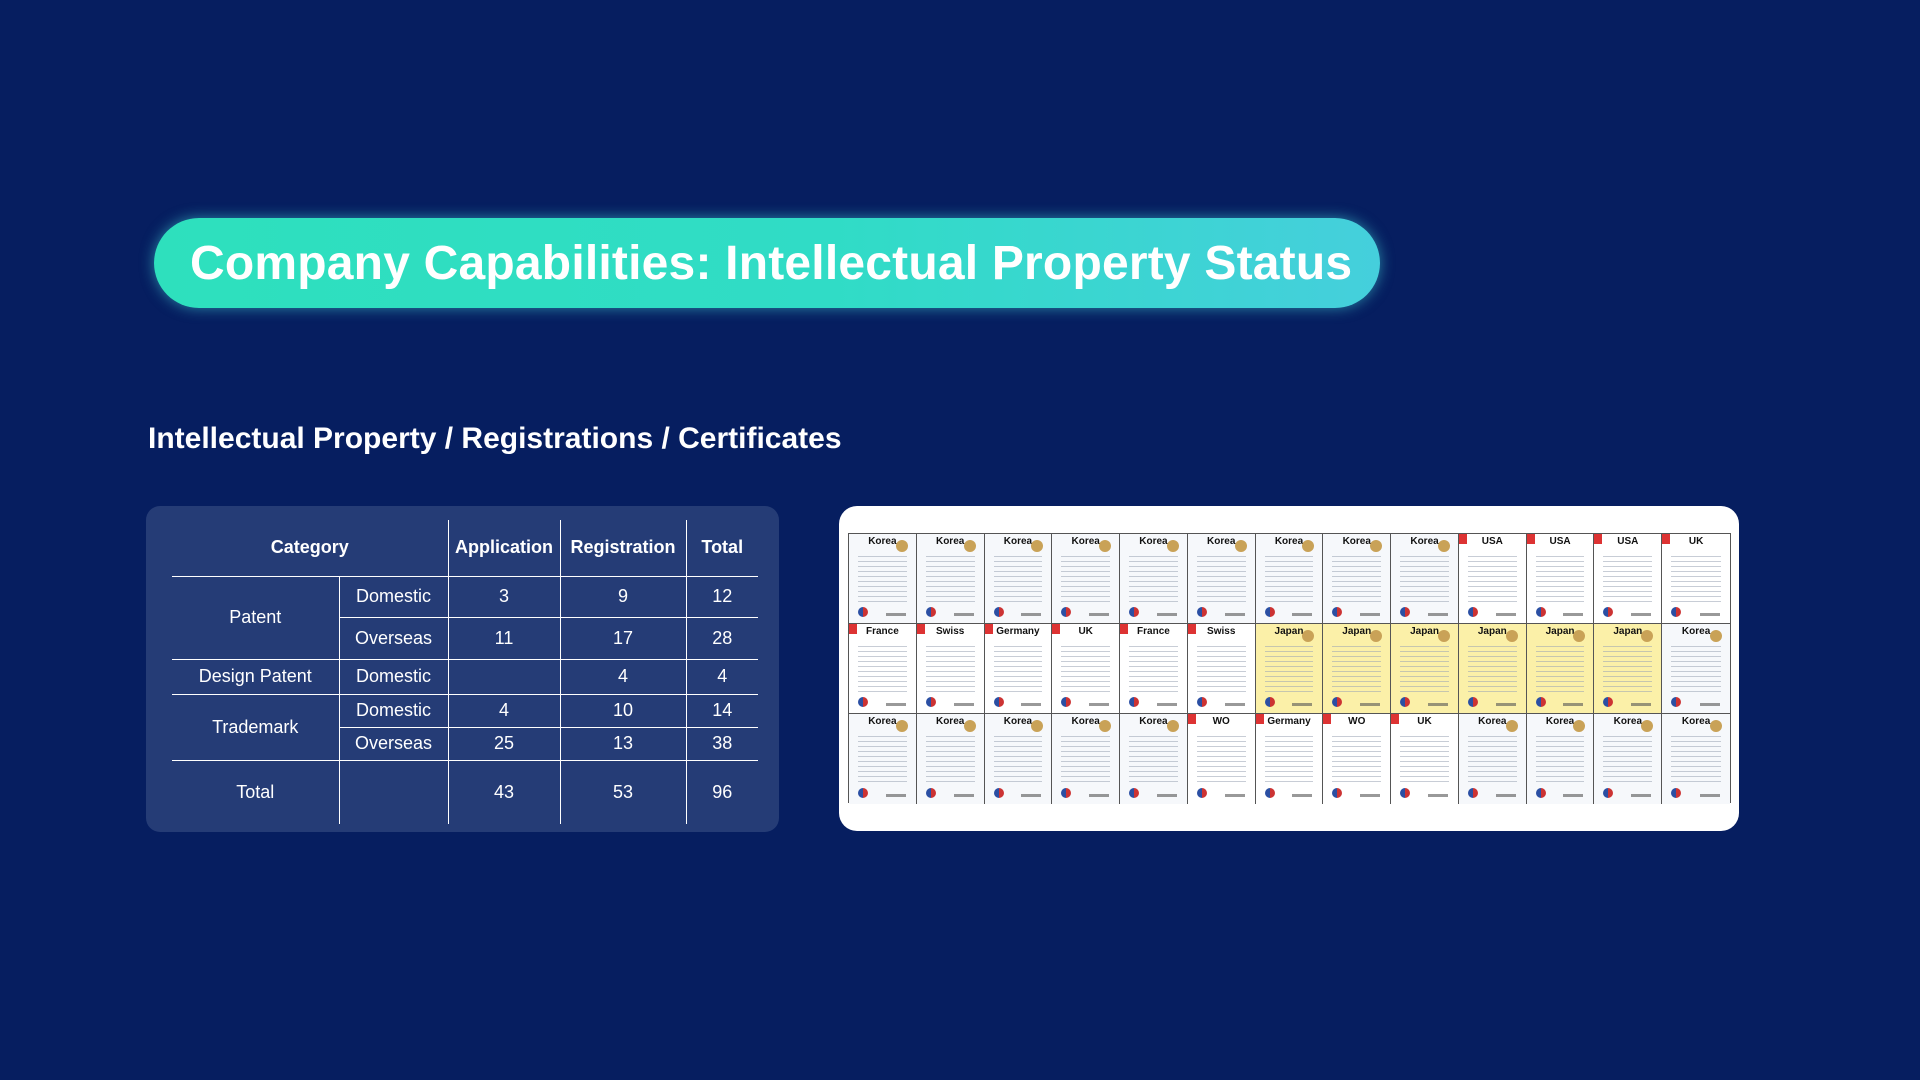 The width and height of the screenshot is (1920, 1080). What do you see at coordinates (722, 792) in the screenshot?
I see `total-total: 96` at bounding box center [722, 792].